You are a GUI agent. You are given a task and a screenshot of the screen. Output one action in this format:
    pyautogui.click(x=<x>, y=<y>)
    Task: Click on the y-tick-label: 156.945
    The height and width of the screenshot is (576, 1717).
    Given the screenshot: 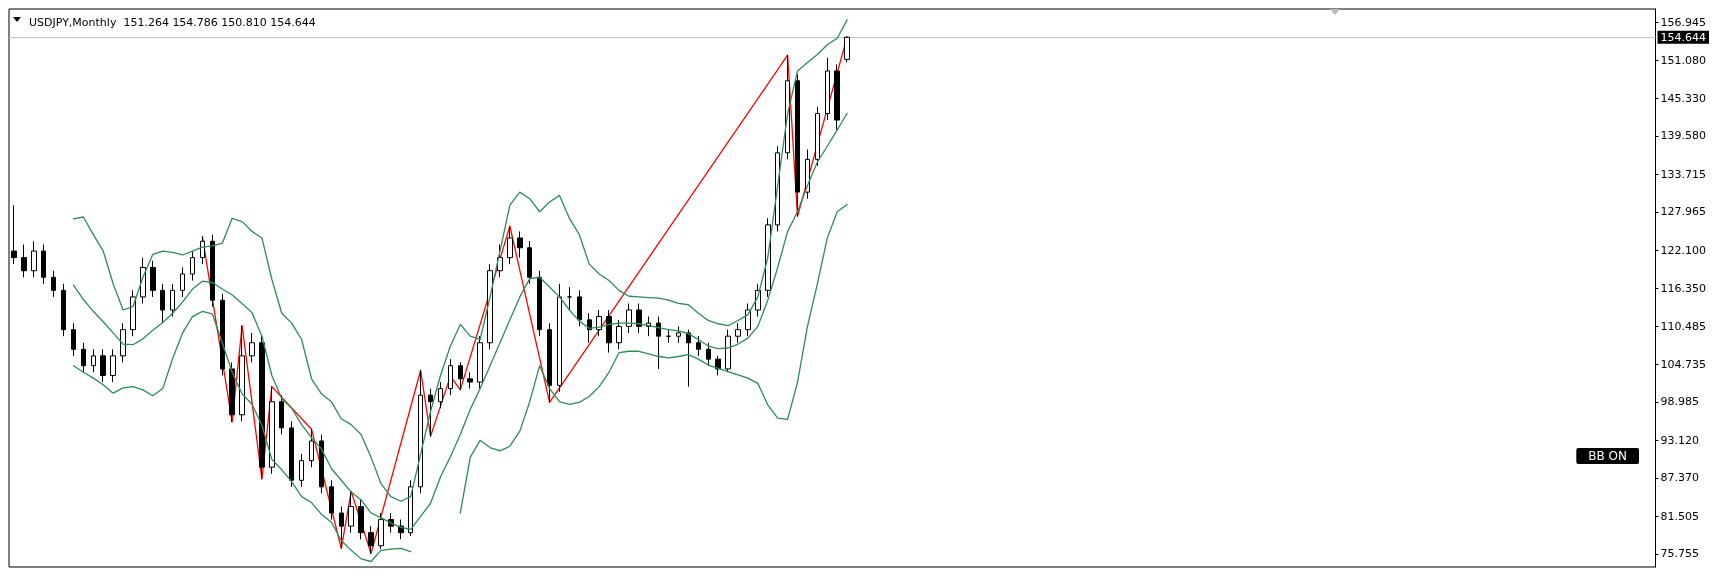 What is the action you would take?
    pyautogui.click(x=1683, y=22)
    